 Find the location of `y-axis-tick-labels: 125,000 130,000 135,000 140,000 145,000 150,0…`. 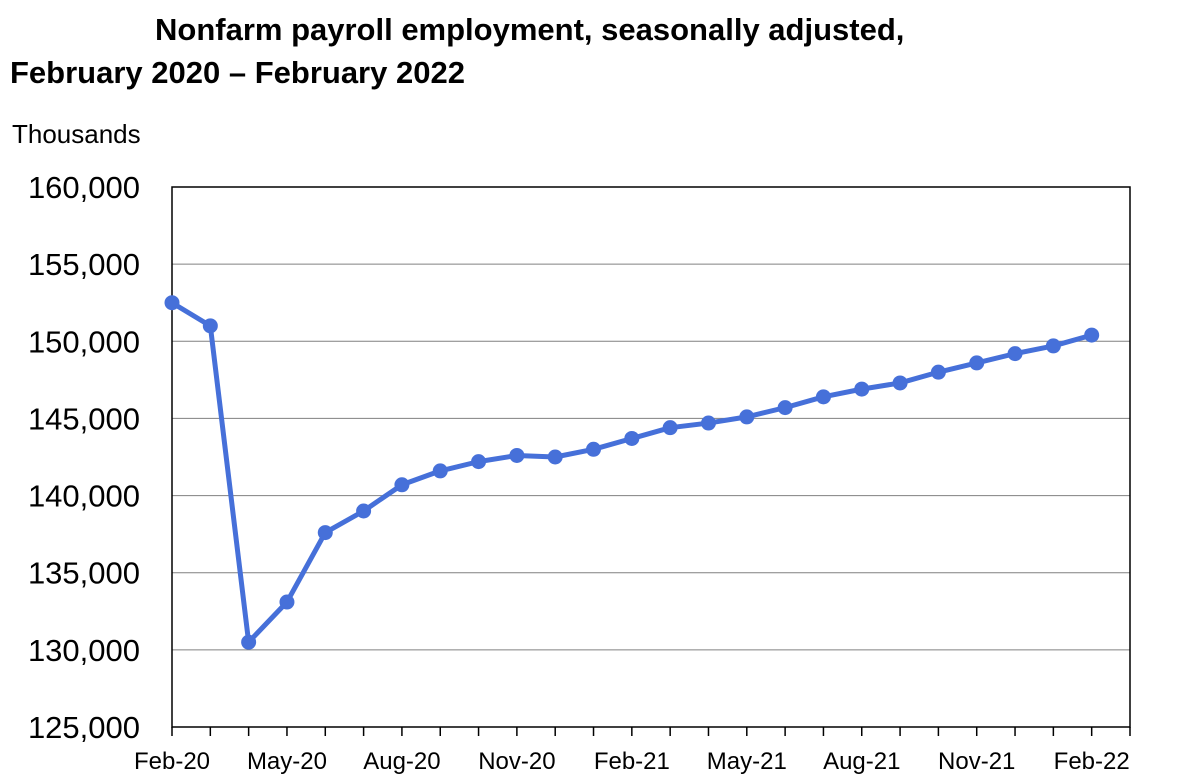

y-axis-tick-labels: 125,000 130,000 135,000 140,000 145,000 150,0… is located at coordinates (84, 457).